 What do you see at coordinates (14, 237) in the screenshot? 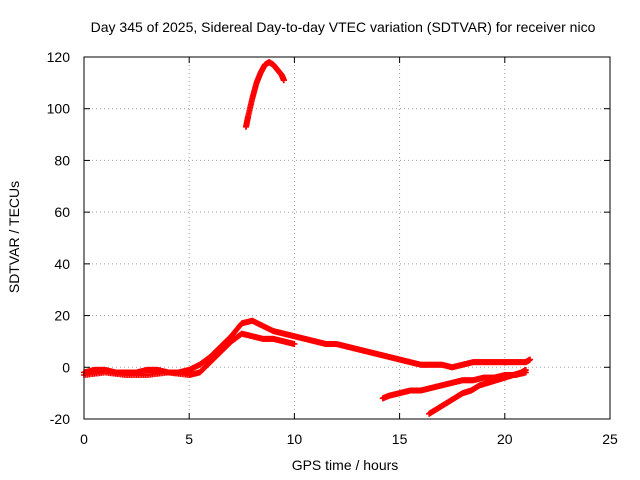
I see `y-axis-label: SDTVAR / TECUs` at bounding box center [14, 237].